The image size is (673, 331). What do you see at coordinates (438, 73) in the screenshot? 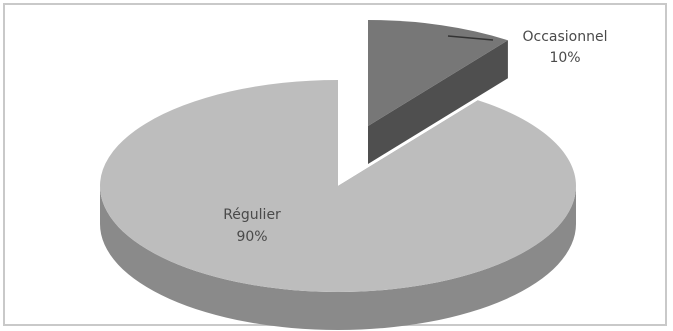
I see `pie-slice-occasionnel-top` at bounding box center [438, 73].